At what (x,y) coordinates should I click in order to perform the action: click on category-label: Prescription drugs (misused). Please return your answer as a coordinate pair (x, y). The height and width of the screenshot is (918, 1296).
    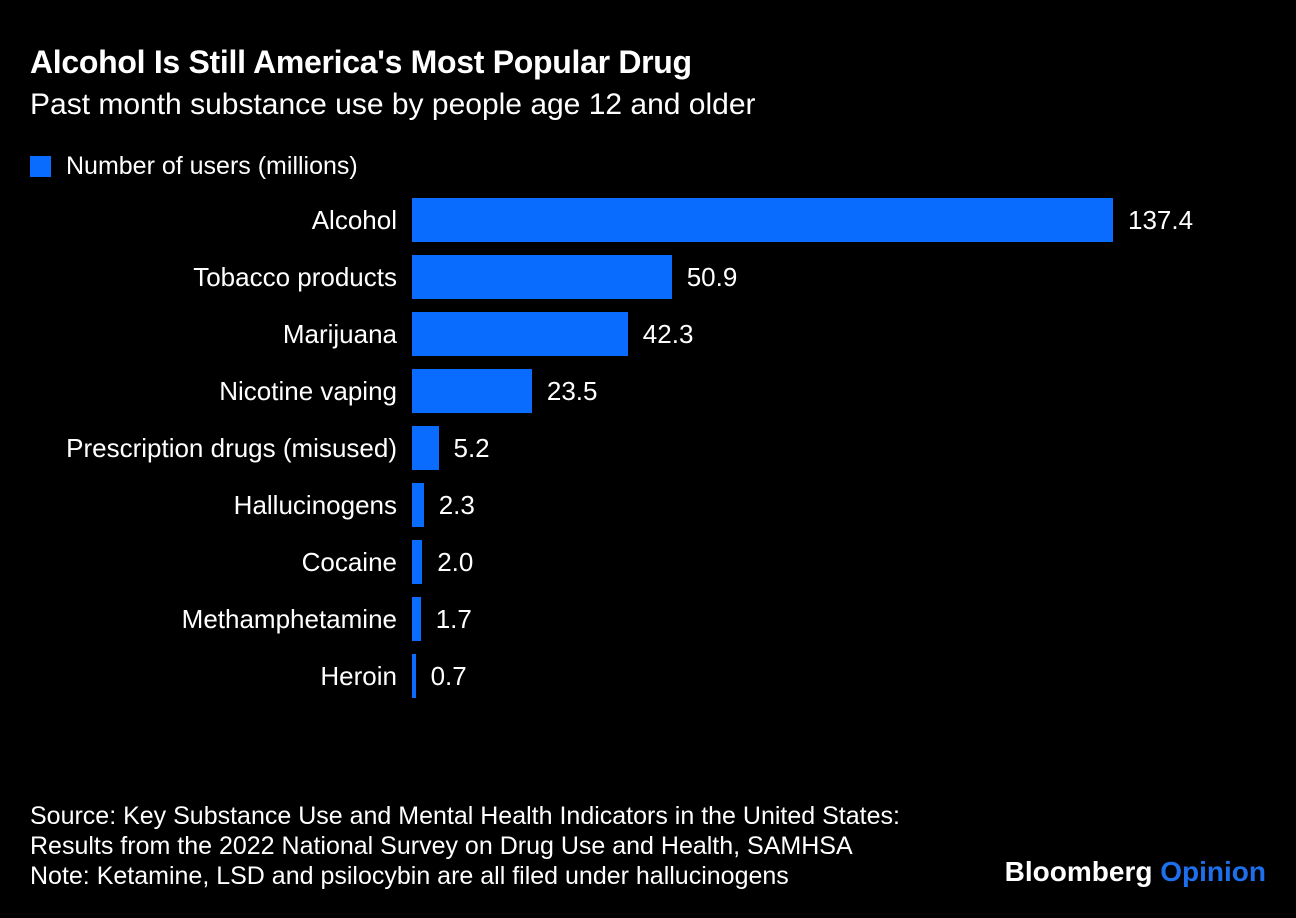
    Looking at the image, I should click on (231, 448).